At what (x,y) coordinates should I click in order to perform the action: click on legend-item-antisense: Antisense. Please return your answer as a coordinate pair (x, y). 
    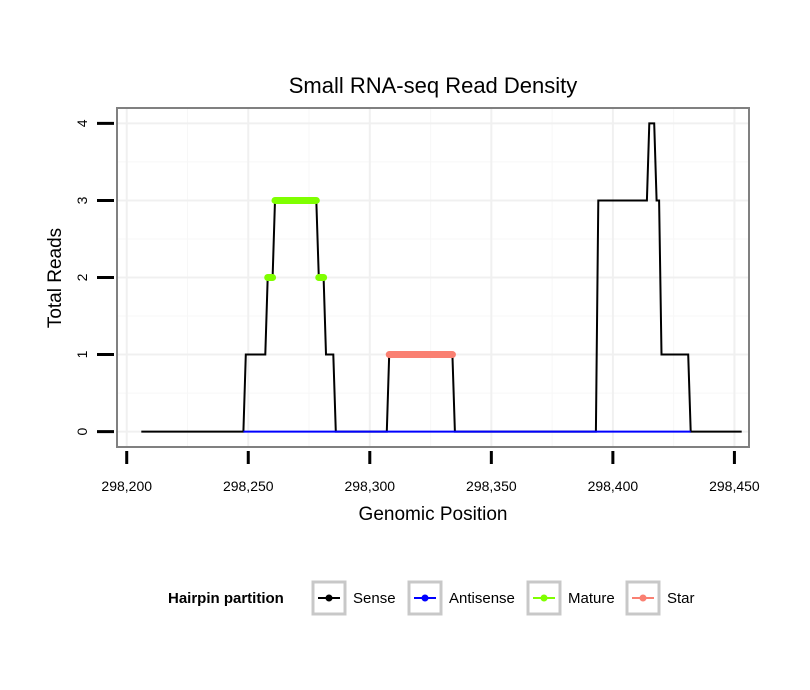
    Looking at the image, I should click on (461, 598).